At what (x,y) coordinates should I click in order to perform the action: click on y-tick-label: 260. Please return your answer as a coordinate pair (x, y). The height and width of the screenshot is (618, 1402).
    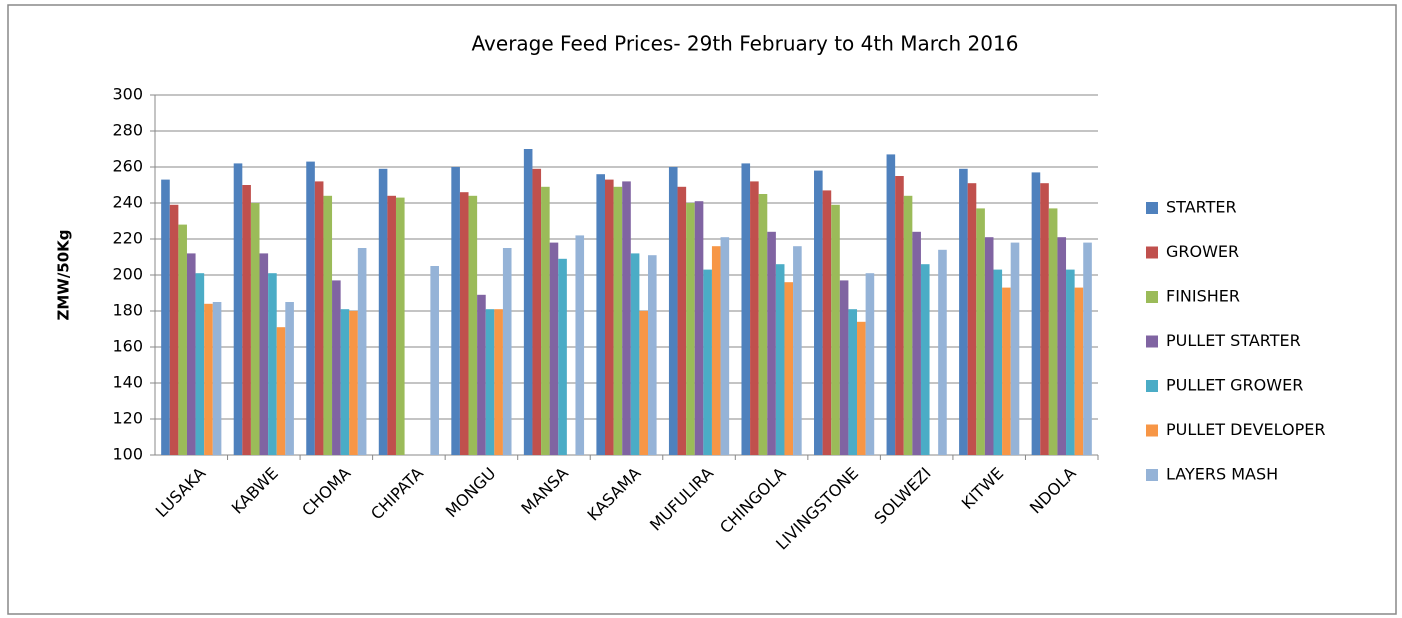
    Looking at the image, I should click on (127, 166).